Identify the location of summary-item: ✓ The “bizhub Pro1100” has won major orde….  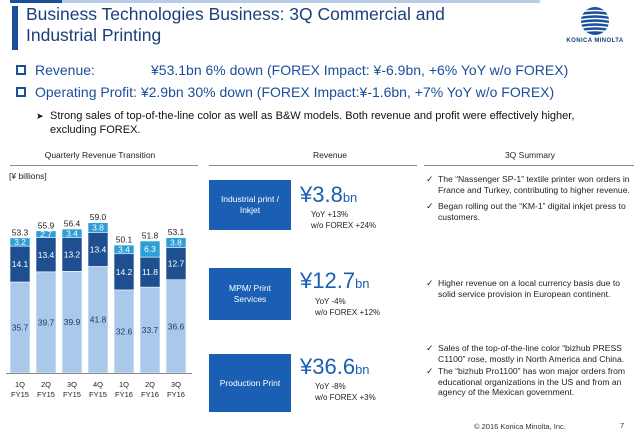
(529, 382).